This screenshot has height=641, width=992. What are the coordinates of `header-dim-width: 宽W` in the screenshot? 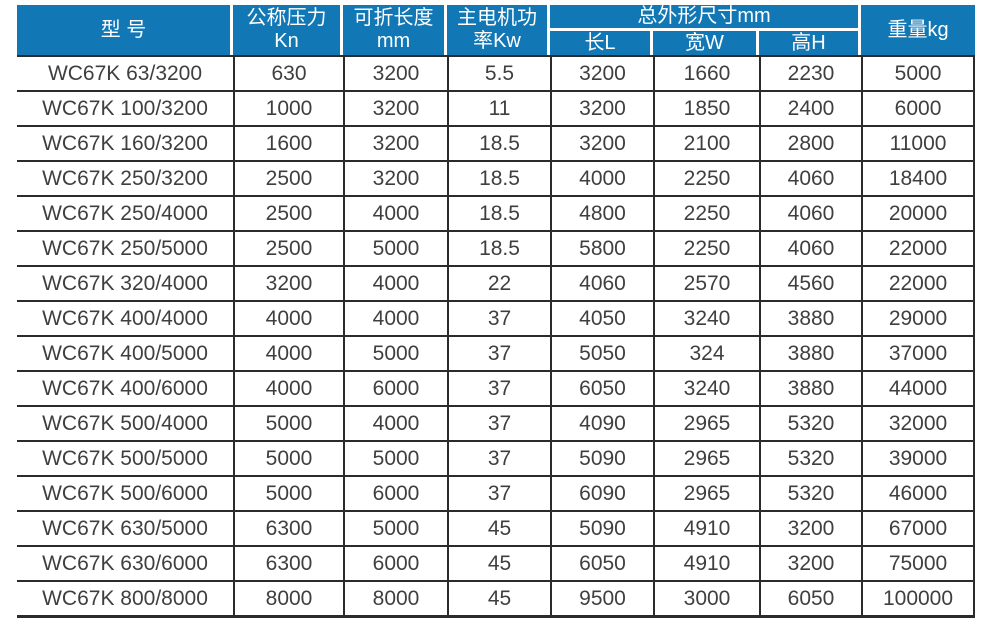 It's located at (706, 43).